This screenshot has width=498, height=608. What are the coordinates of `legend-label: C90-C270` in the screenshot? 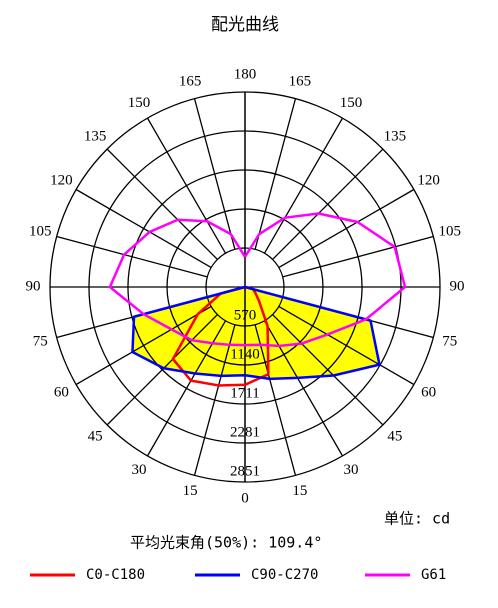 It's located at (284, 575).